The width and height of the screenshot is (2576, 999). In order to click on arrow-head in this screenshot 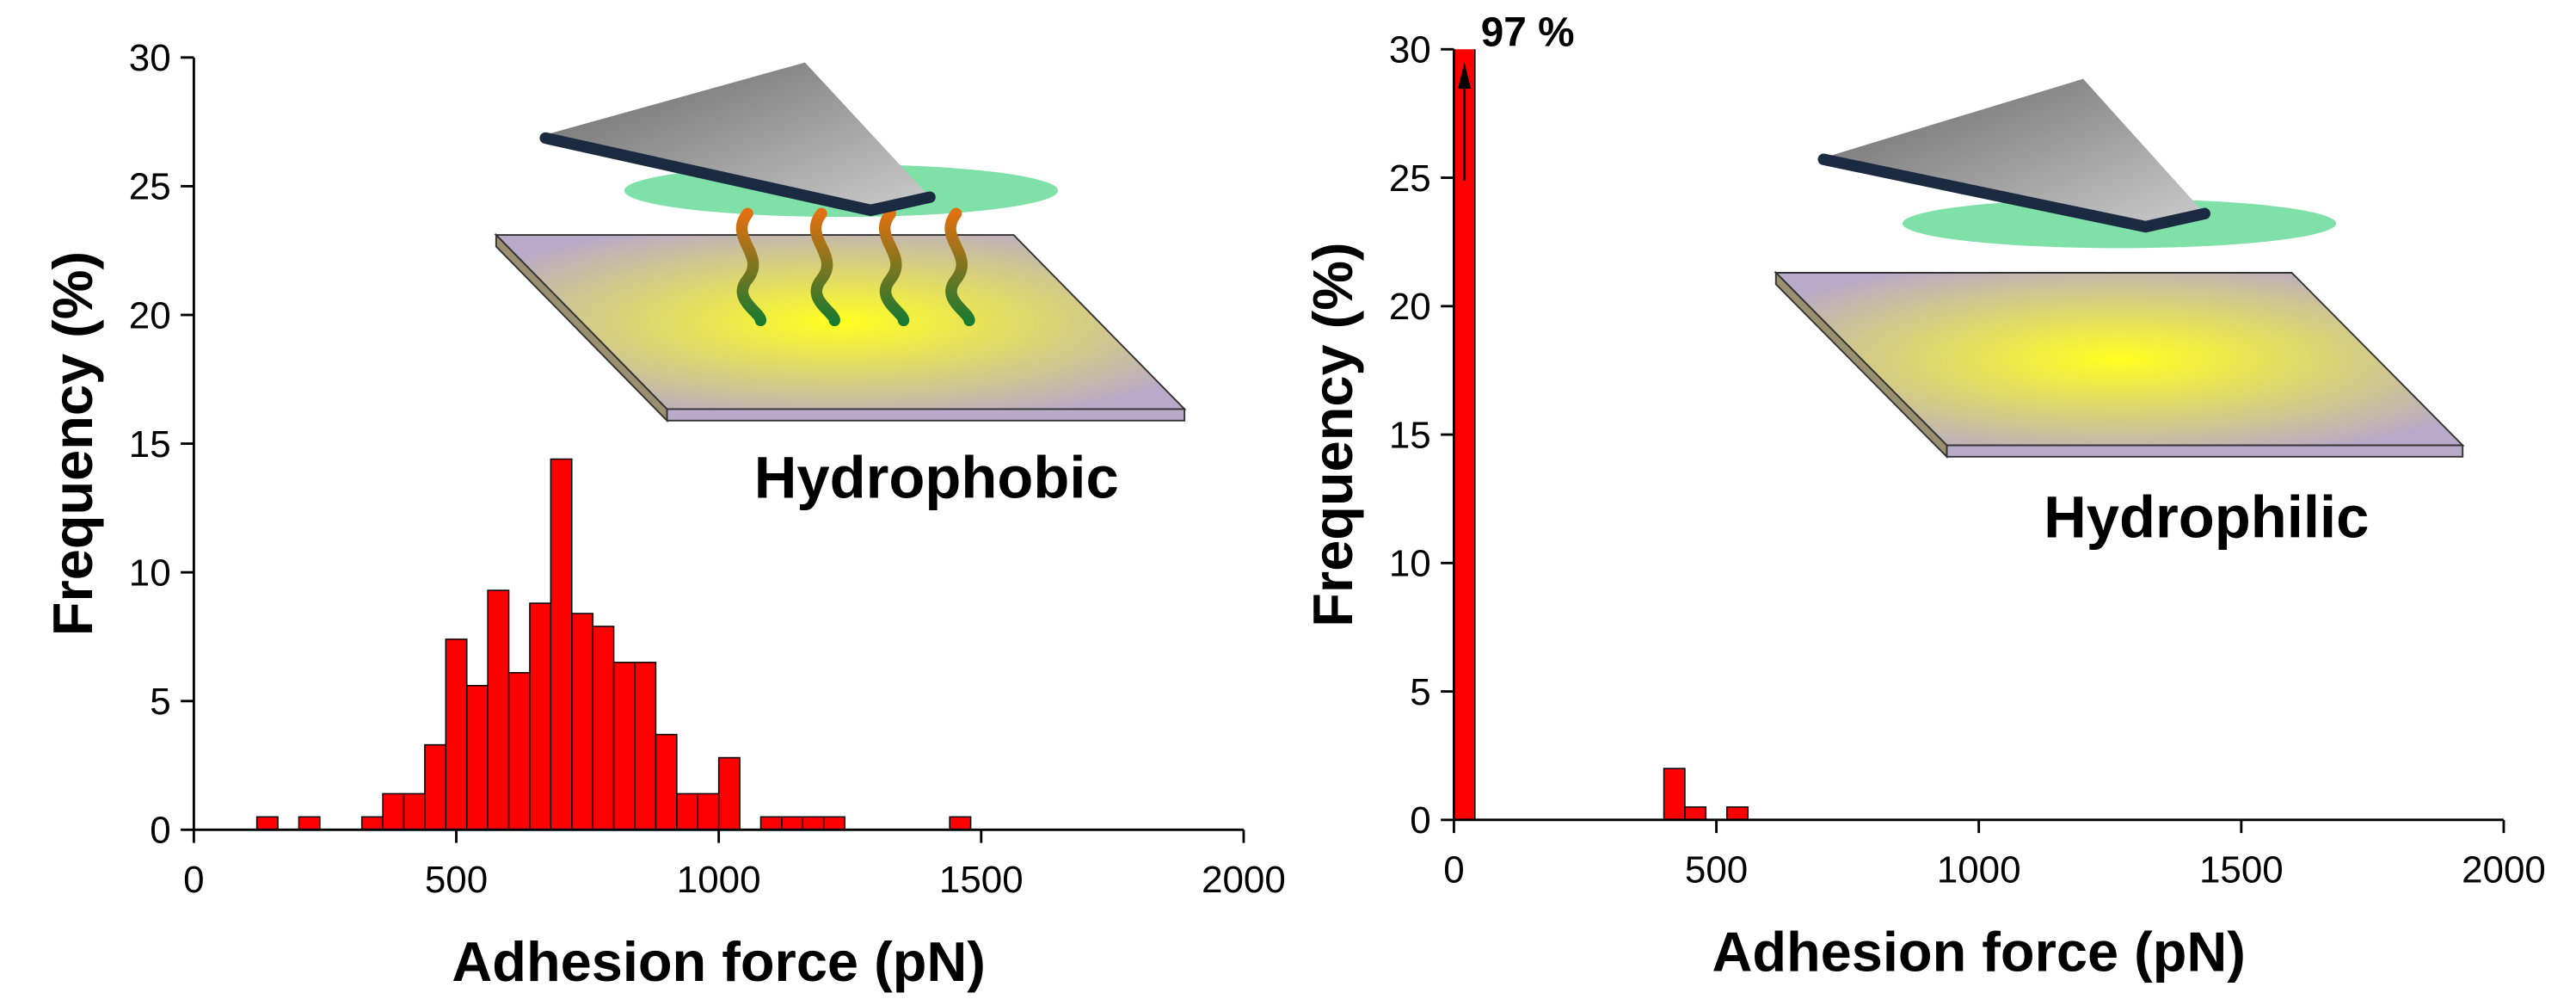, I will do `click(1464, 75)`.